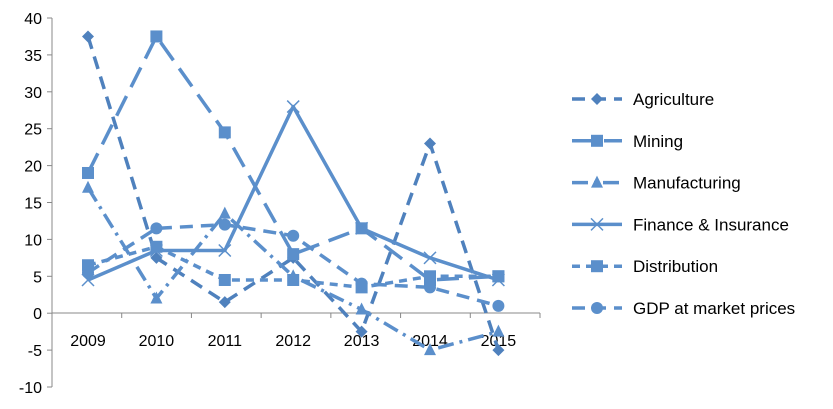 The height and width of the screenshot is (409, 833). What do you see at coordinates (499, 341) in the screenshot?
I see `x-tick-label: 2015` at bounding box center [499, 341].